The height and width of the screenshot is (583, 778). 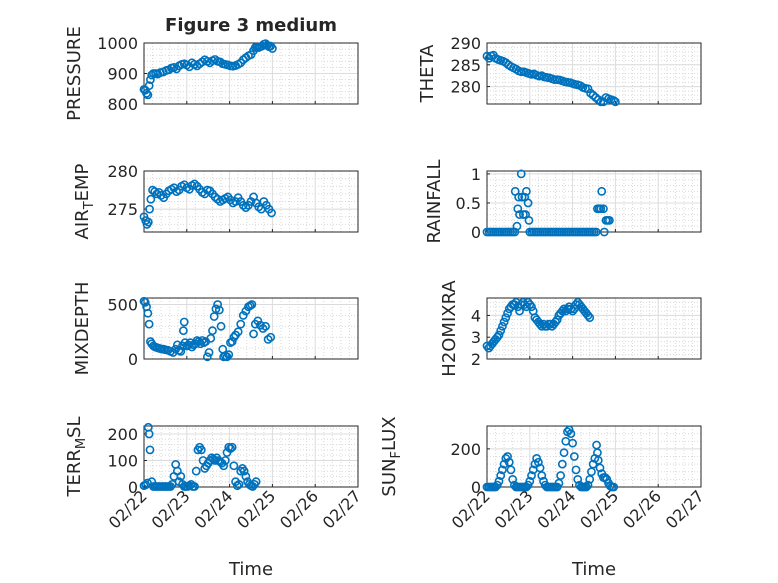 What do you see at coordinates (556, 509) in the screenshot?
I see `x-tick-label: 02/24` at bounding box center [556, 509].